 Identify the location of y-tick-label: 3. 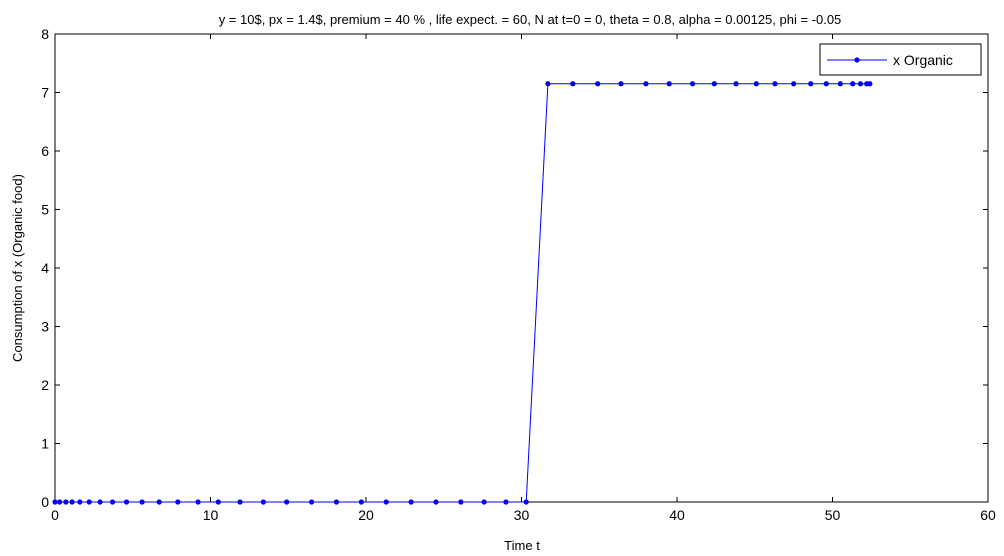
(45, 327).